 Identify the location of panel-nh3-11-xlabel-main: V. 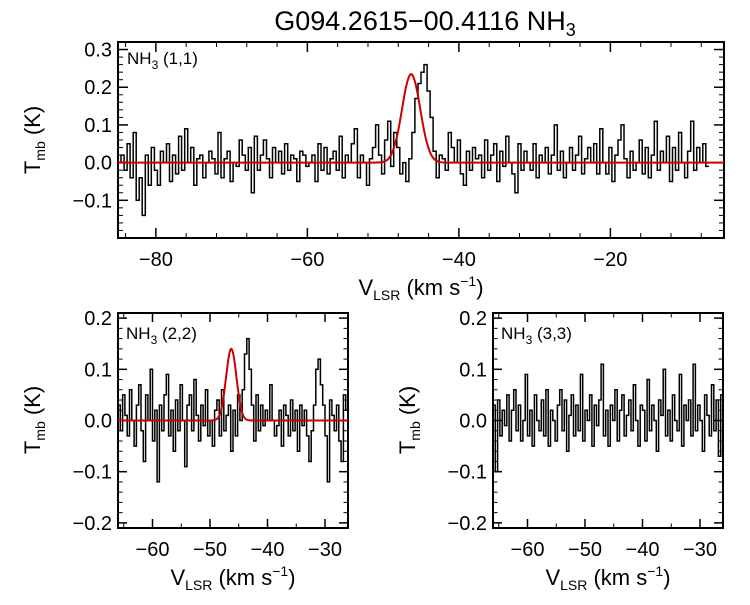
(365, 287).